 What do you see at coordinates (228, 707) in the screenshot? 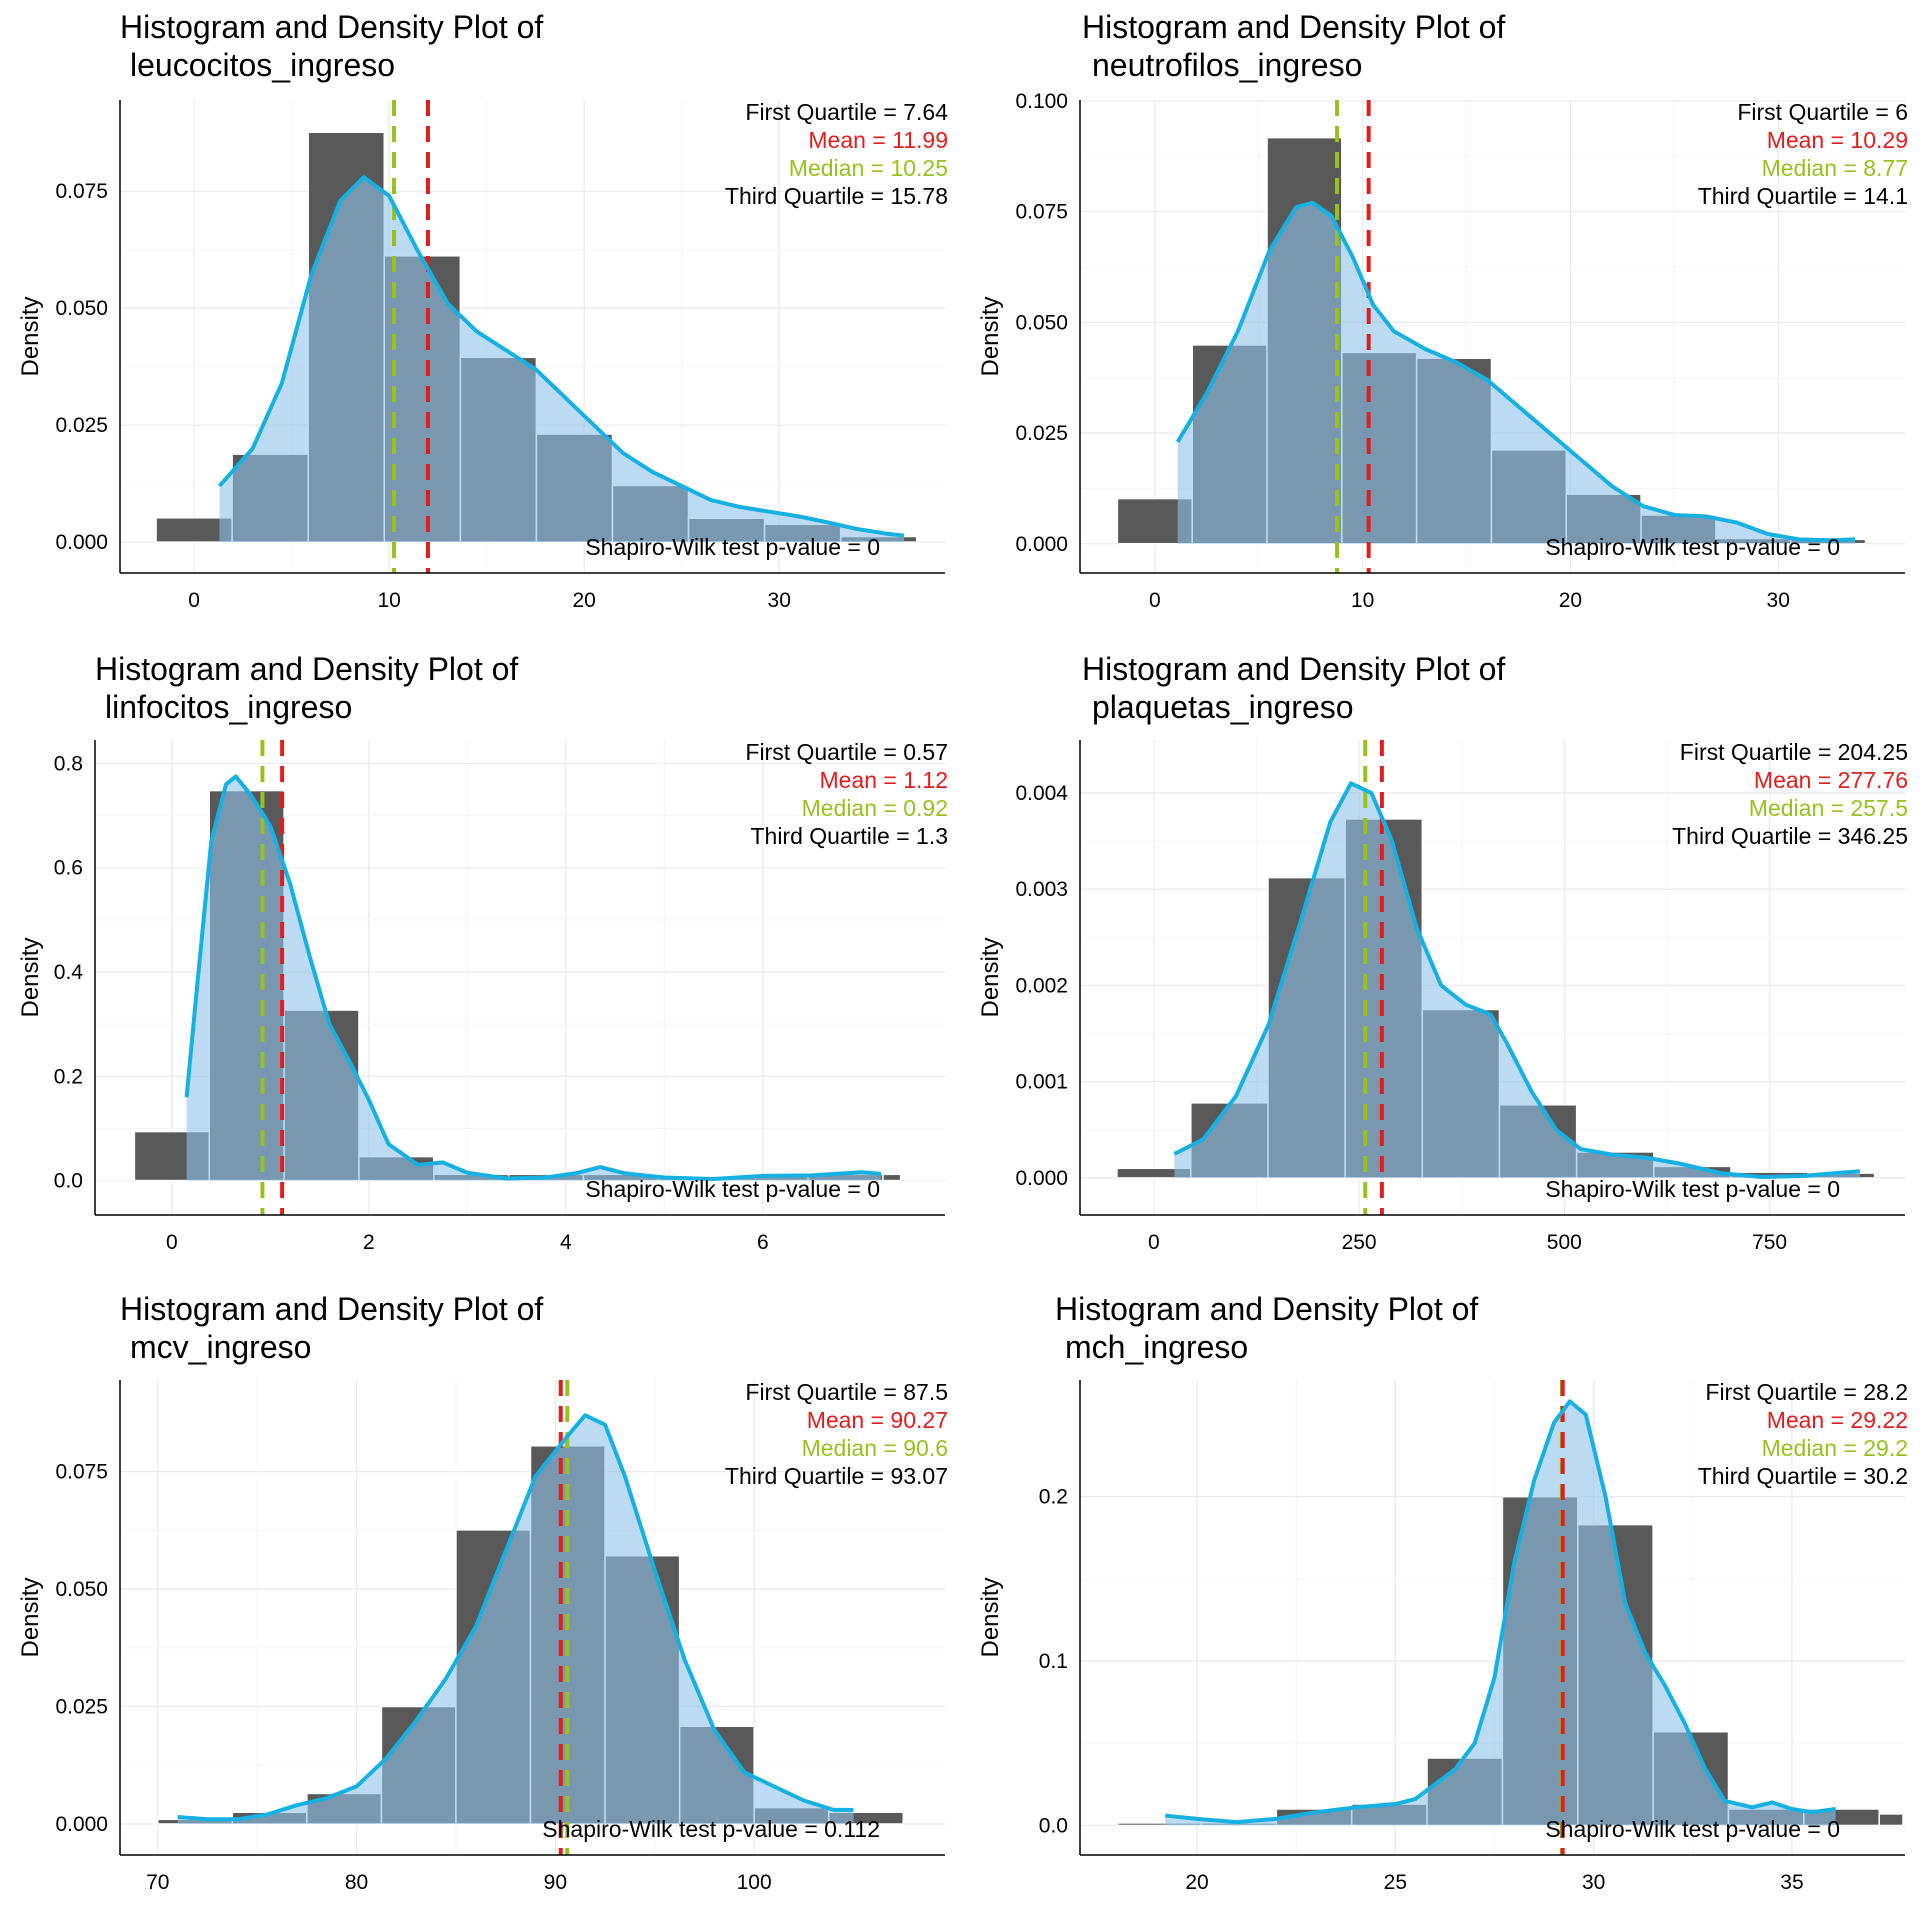
I see `chart-title-variable: linfocitos_ingreso` at bounding box center [228, 707].